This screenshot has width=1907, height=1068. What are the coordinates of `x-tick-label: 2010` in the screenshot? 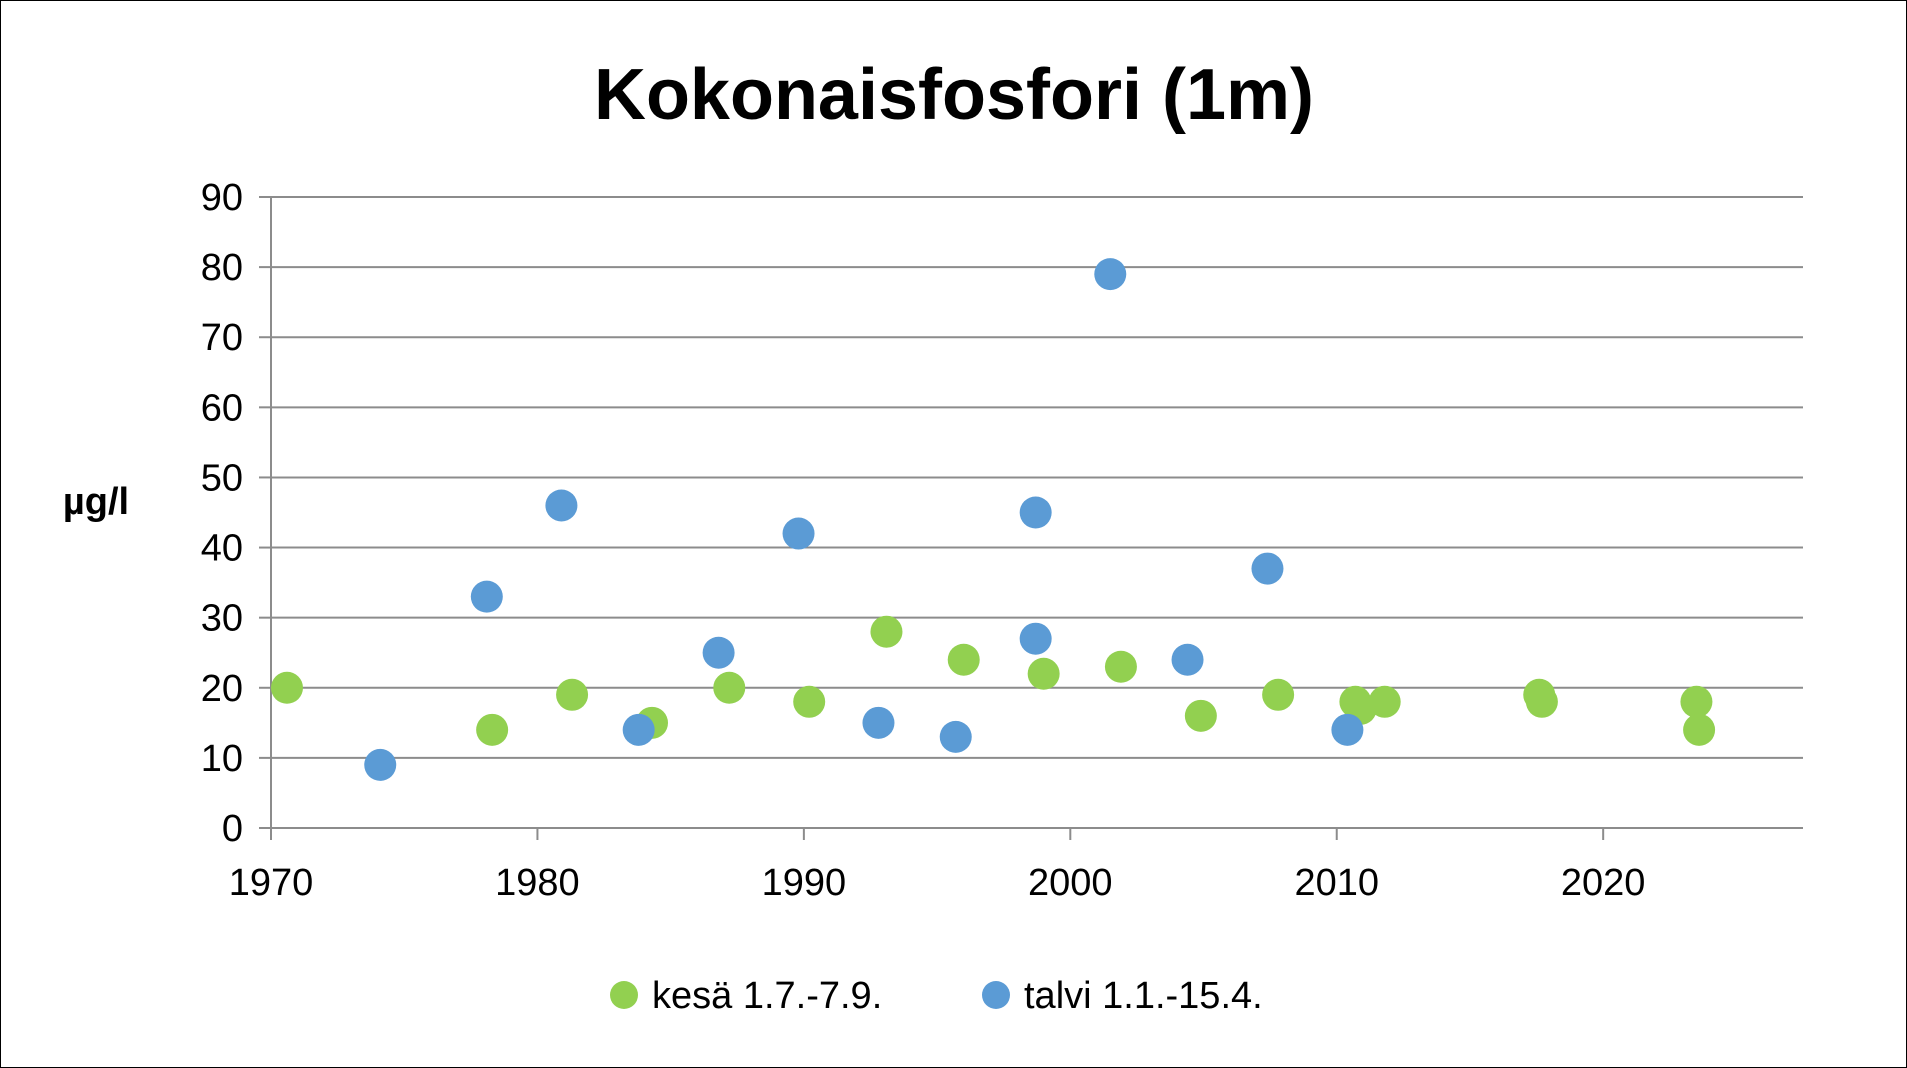 It's located at (1336, 883).